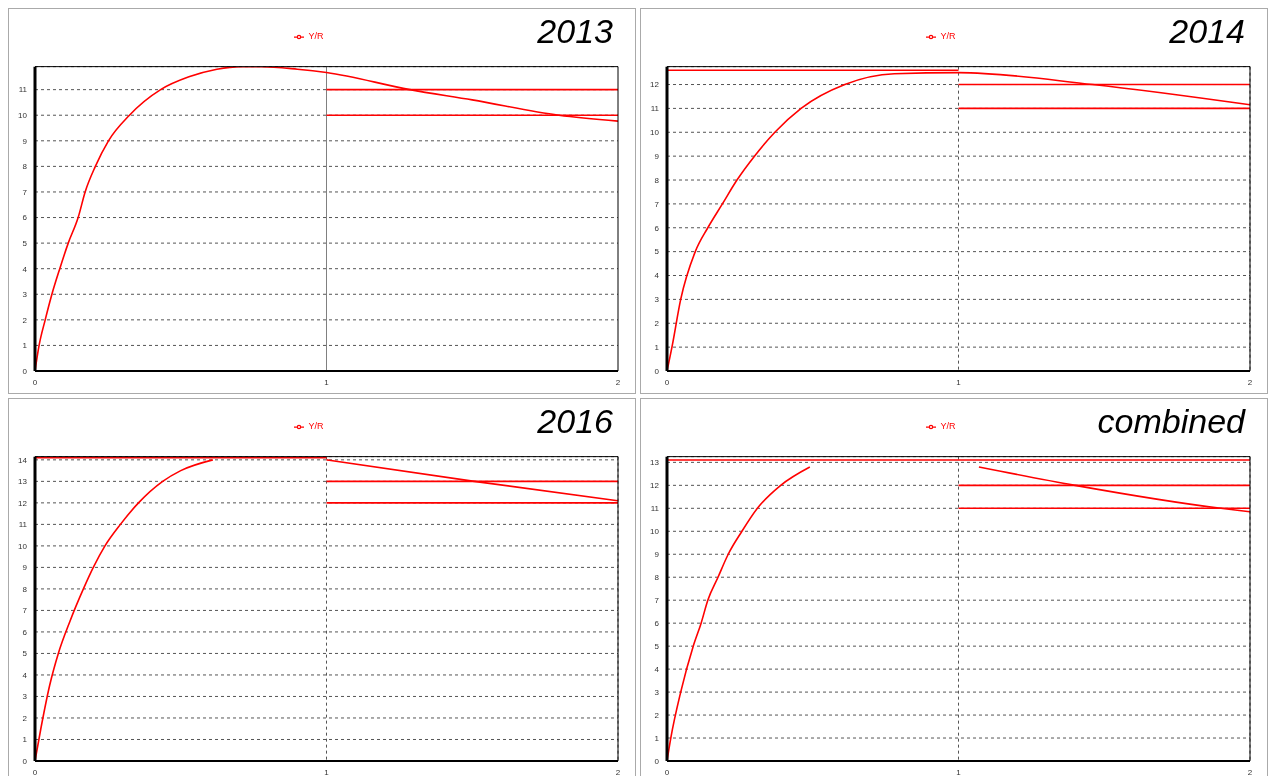  What do you see at coordinates (1207, 31) in the screenshot?
I see `chart-title: 2014` at bounding box center [1207, 31].